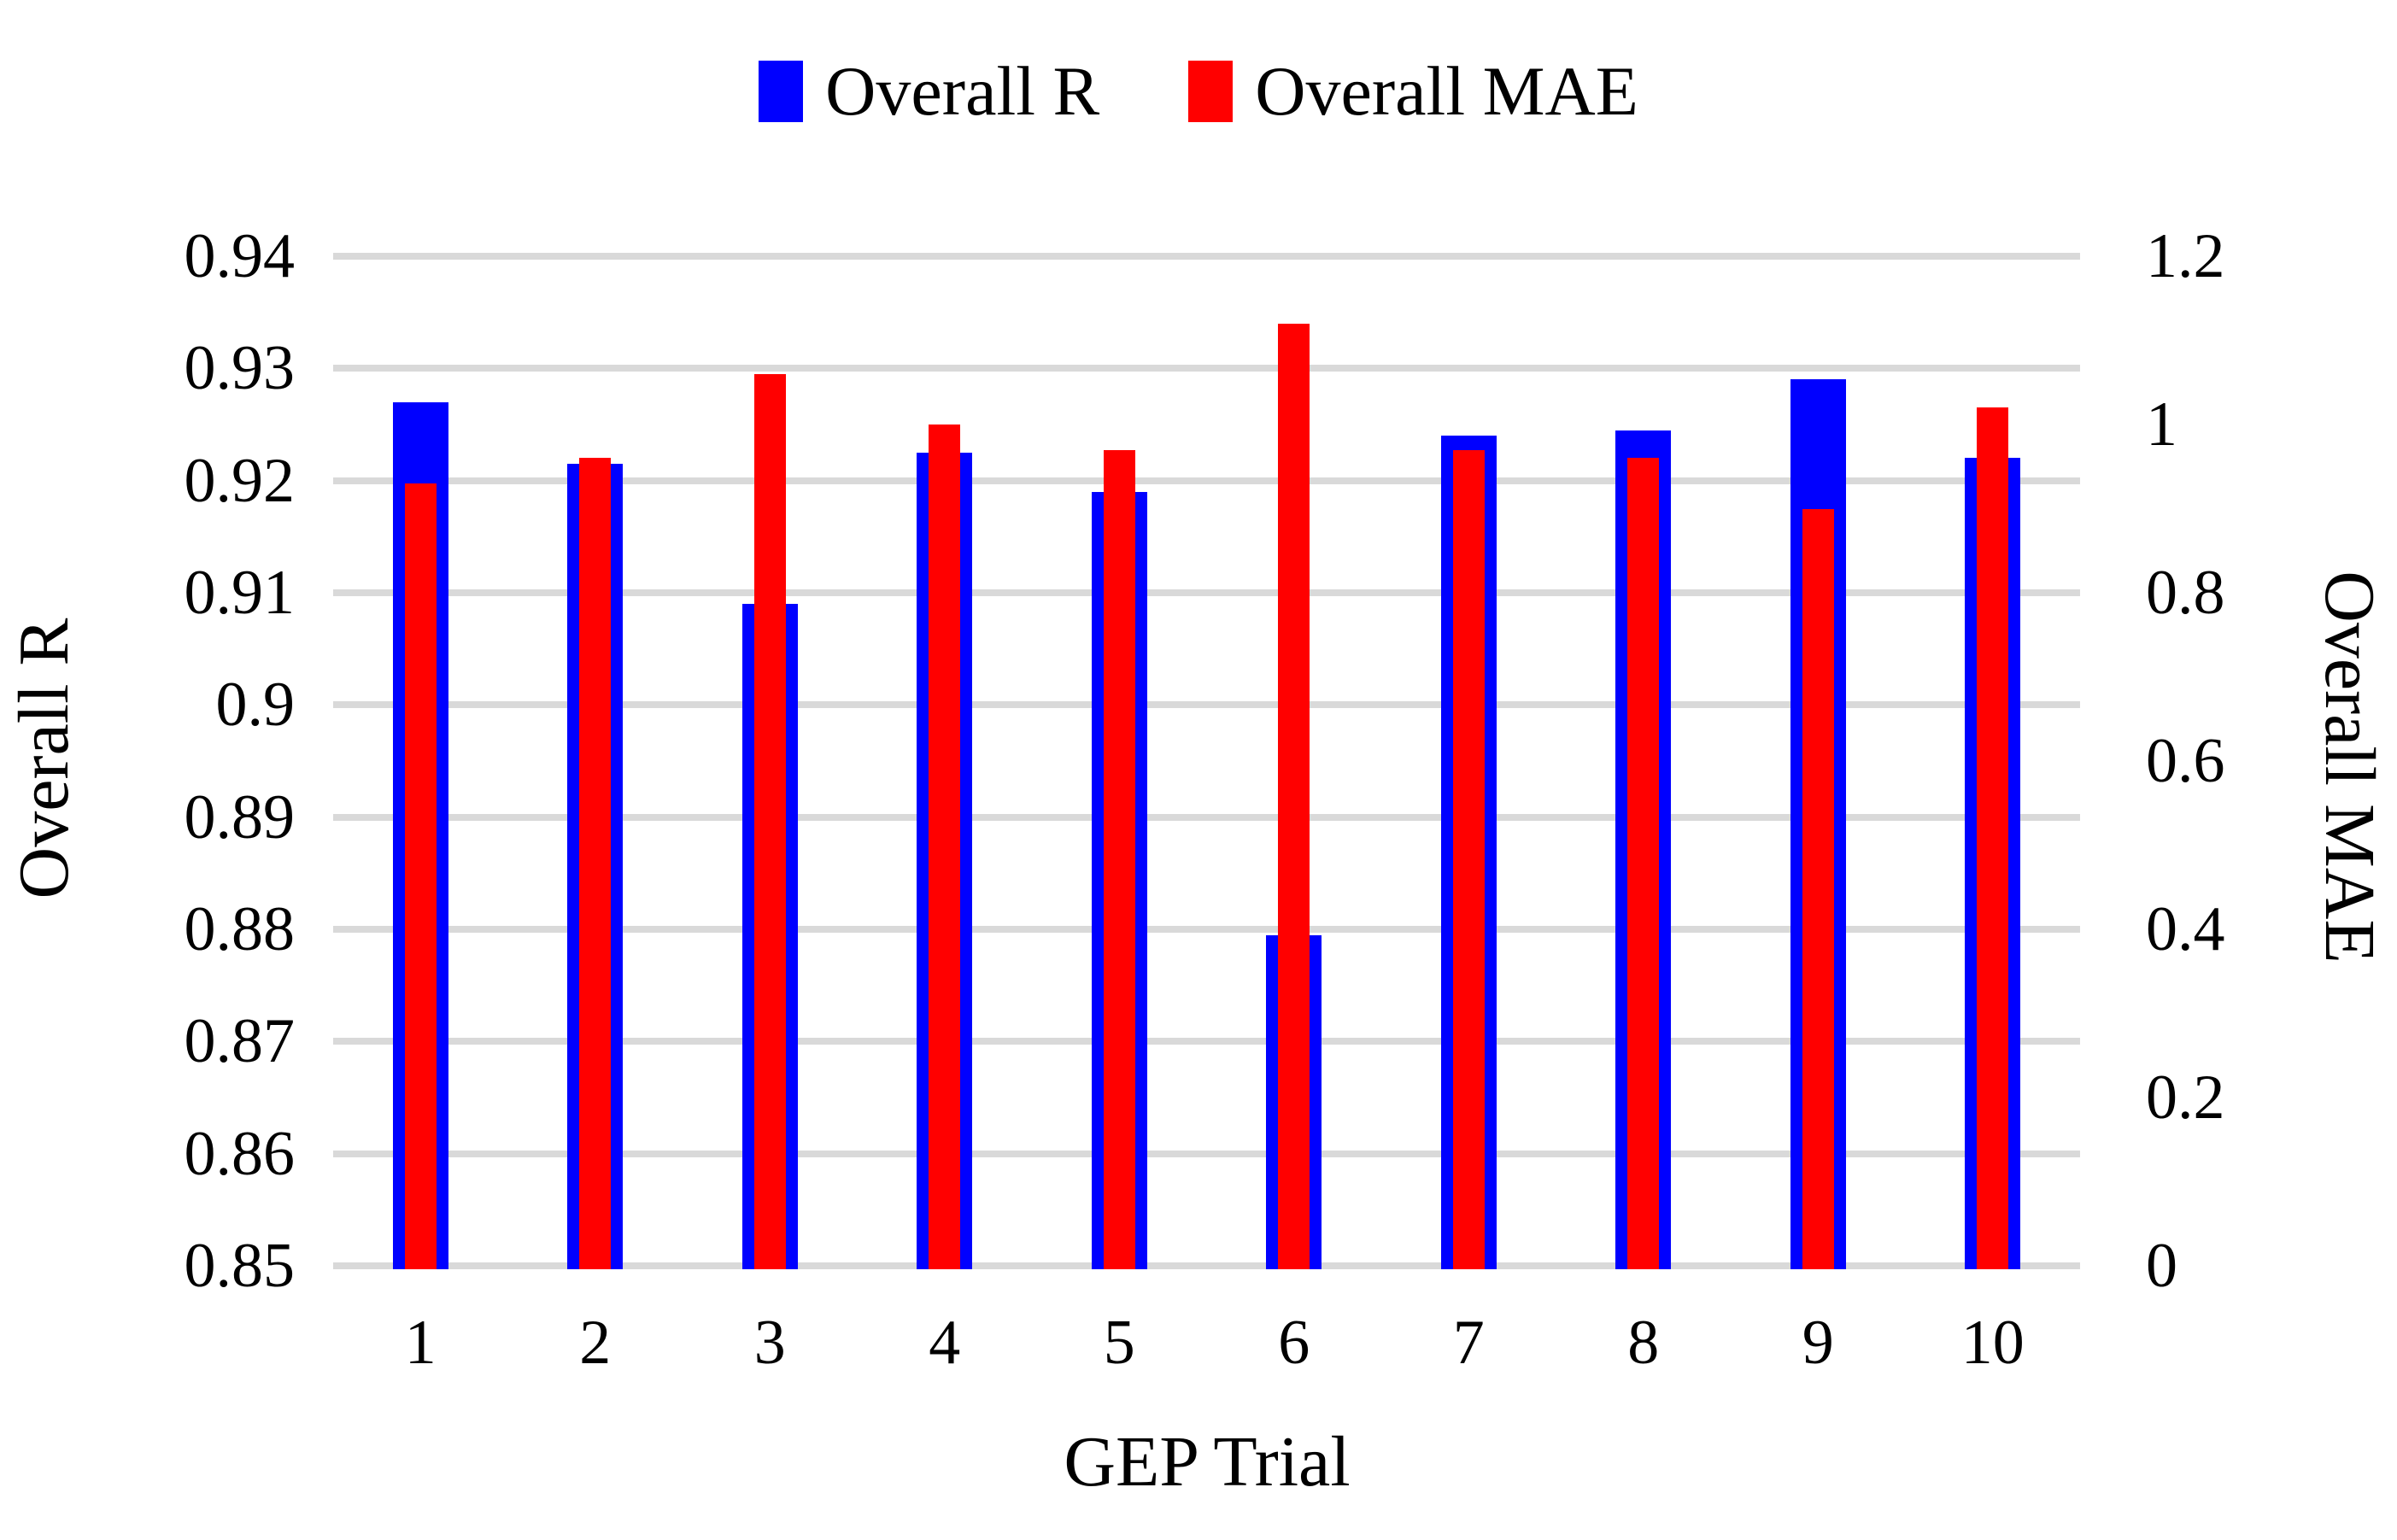 The width and height of the screenshot is (2397, 1540). What do you see at coordinates (1206, 1153) in the screenshot?
I see `gridline-0.86` at bounding box center [1206, 1153].